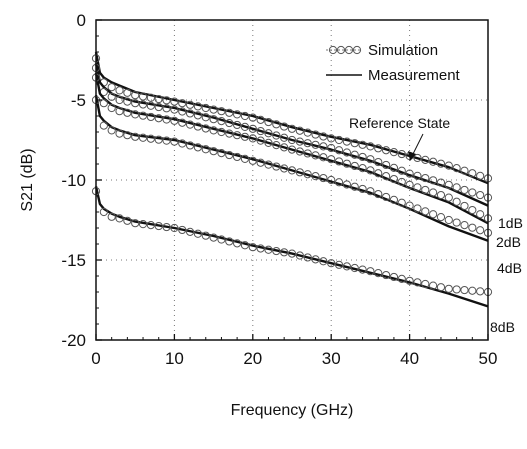 This screenshot has height=449, width=527. Describe the element at coordinates (341, 50) in the screenshot. I see `legend-simulation-point` at that location.